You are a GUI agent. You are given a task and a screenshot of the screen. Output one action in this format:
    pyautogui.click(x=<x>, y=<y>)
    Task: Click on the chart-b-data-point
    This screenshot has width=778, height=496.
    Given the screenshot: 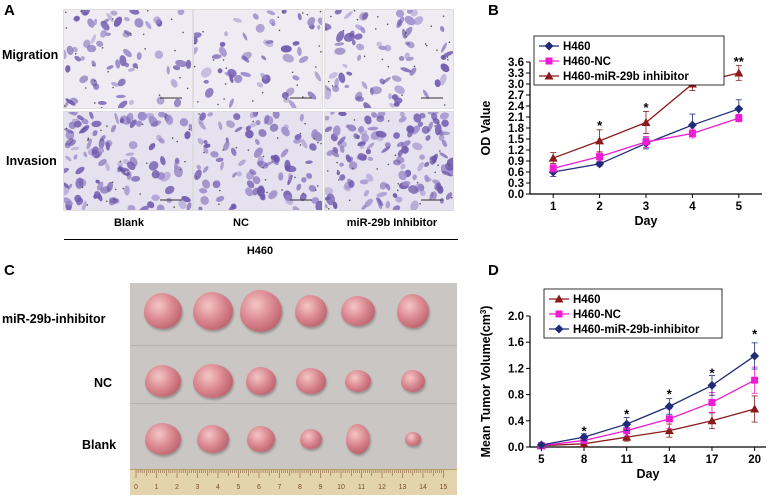 What is the action you would take?
    pyautogui.click(x=692, y=133)
    